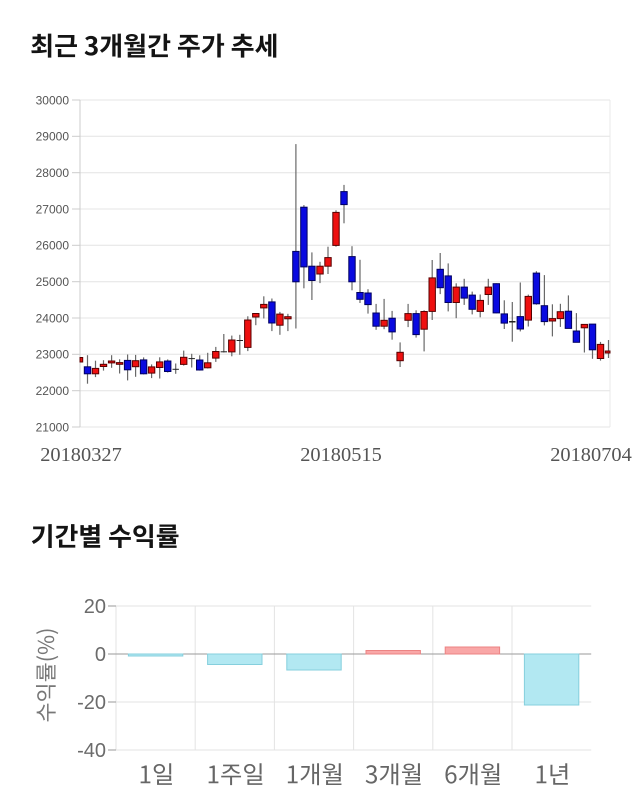  Describe the element at coordinates (53, 282) in the screenshot. I see `svg-text: 25000` at that location.